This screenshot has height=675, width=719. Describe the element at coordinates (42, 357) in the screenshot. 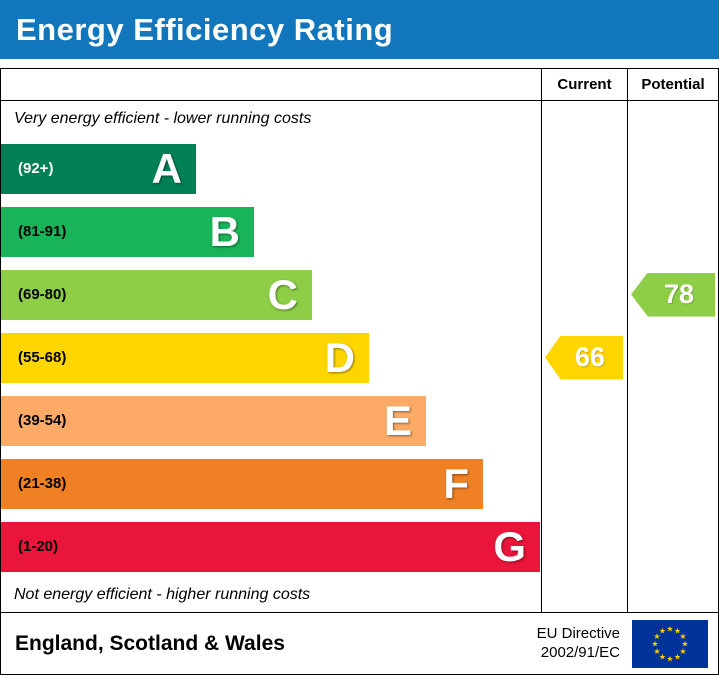

I see `band-range-label: (55-68)` at that location.